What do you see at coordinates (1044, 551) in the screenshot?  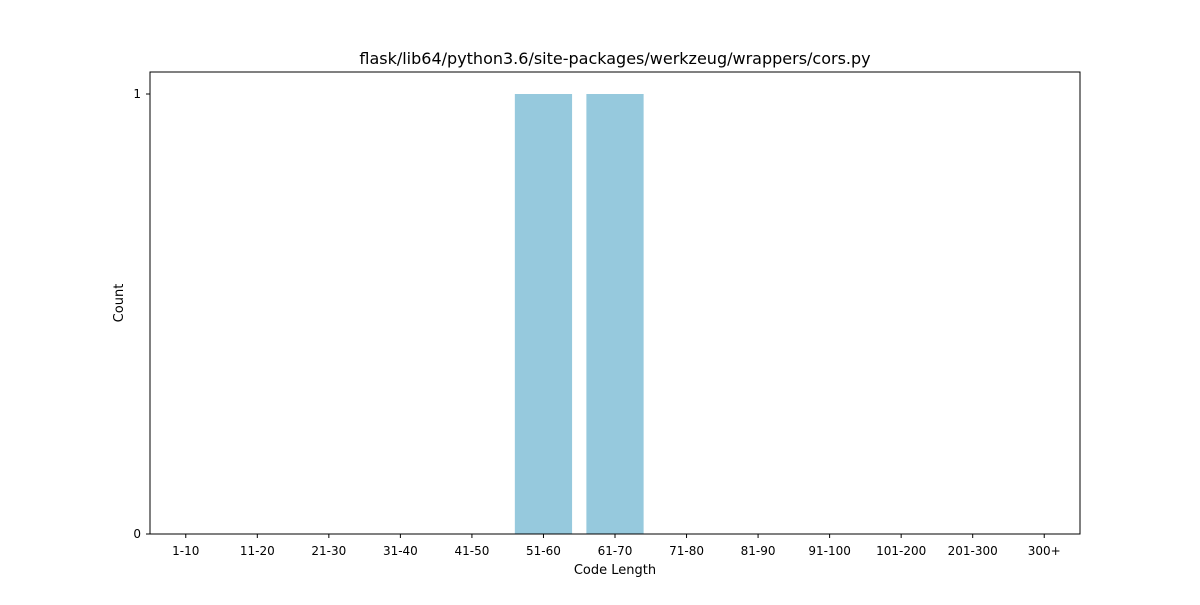 I see `x-tick-label: 300+` at bounding box center [1044, 551].